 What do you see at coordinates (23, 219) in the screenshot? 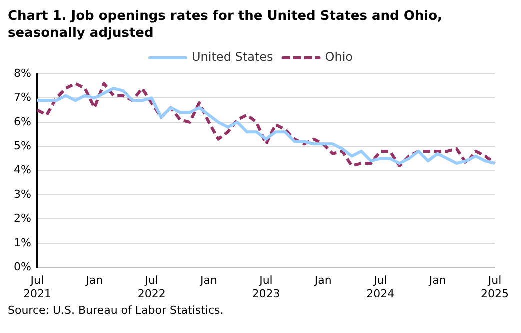
I see `y-tick-label: 2%` at bounding box center [23, 219].